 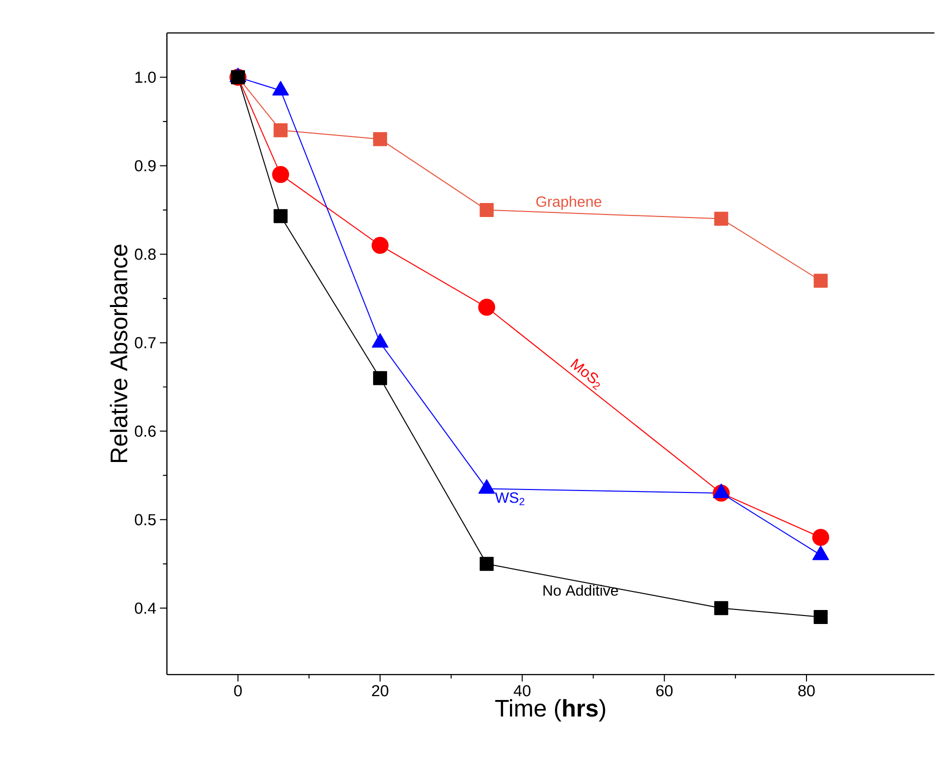 What do you see at coordinates (145, 342) in the screenshot?
I see `y-tick-label: 0.7` at bounding box center [145, 342].